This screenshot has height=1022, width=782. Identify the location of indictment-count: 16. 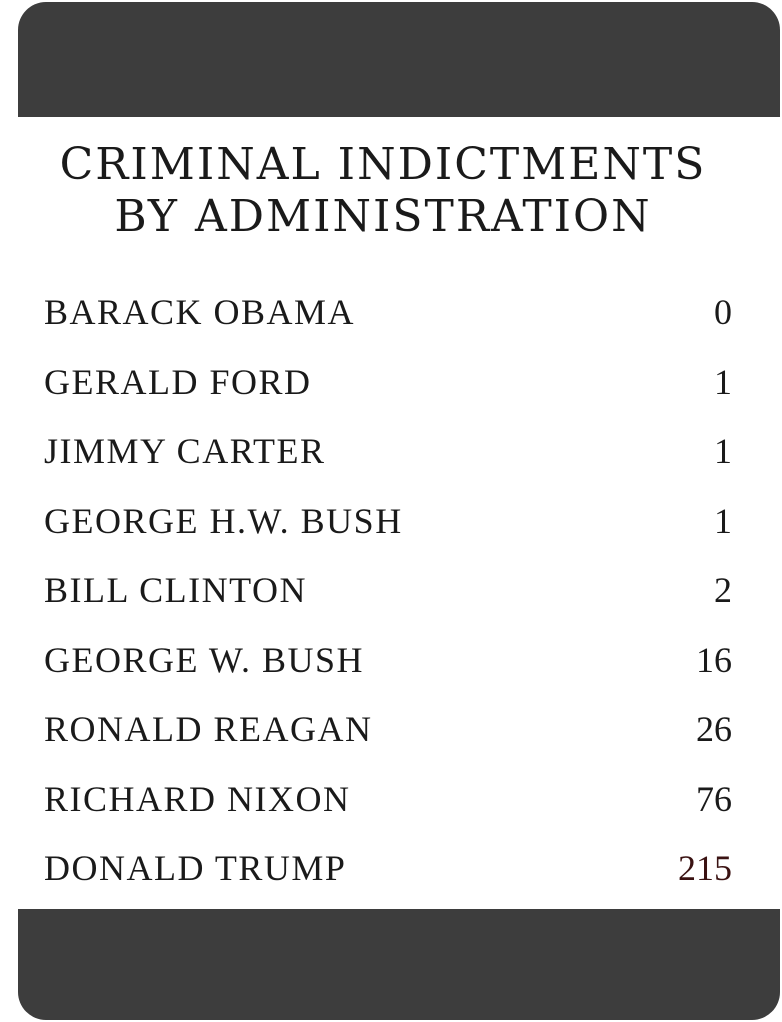
(714, 659).